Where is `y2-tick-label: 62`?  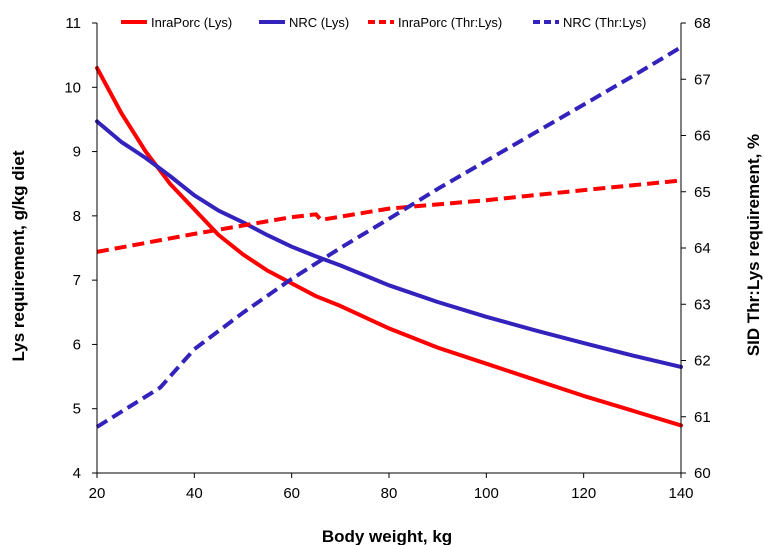
y2-tick-label: 62 is located at coordinates (702, 361).